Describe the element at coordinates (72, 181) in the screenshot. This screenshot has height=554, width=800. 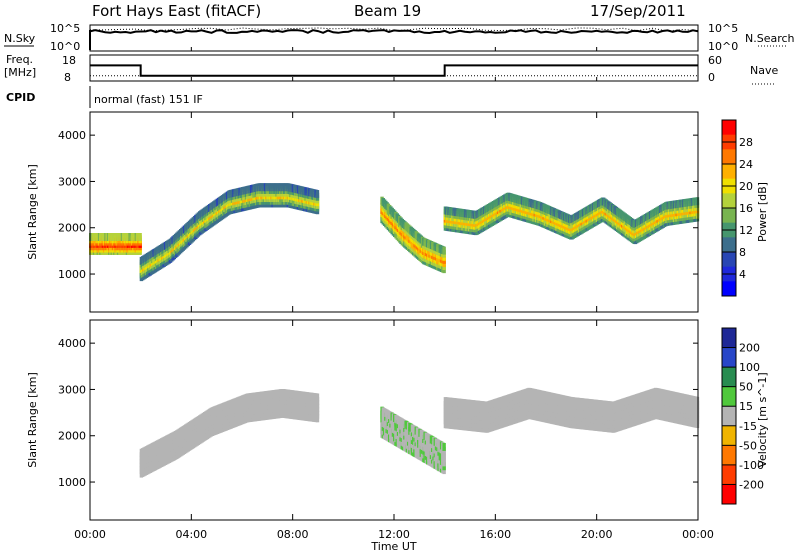
I see `power-ytick-label: 3000` at that location.